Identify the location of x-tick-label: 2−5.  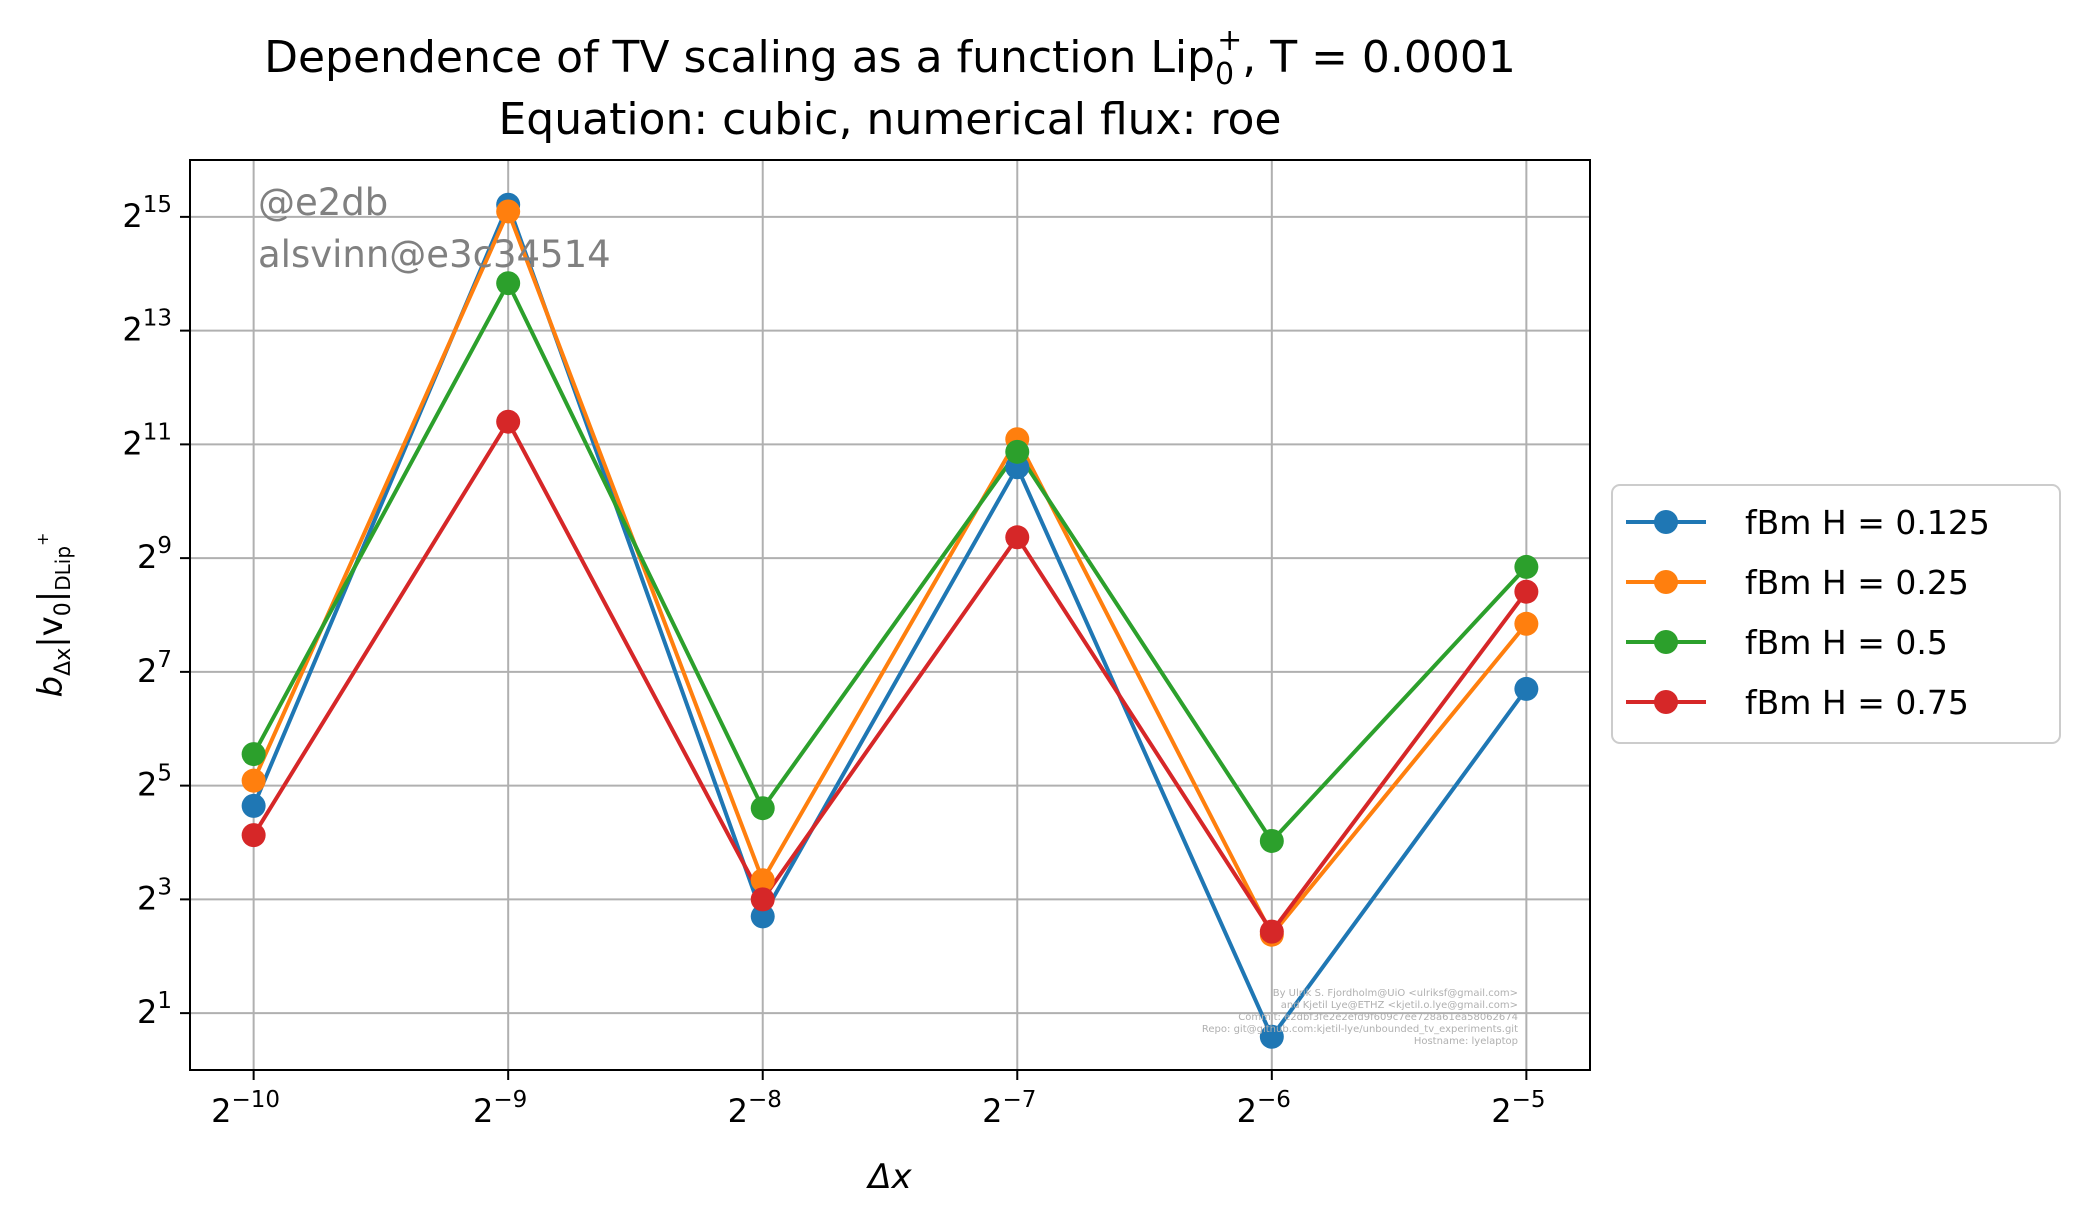
(1518, 1108).